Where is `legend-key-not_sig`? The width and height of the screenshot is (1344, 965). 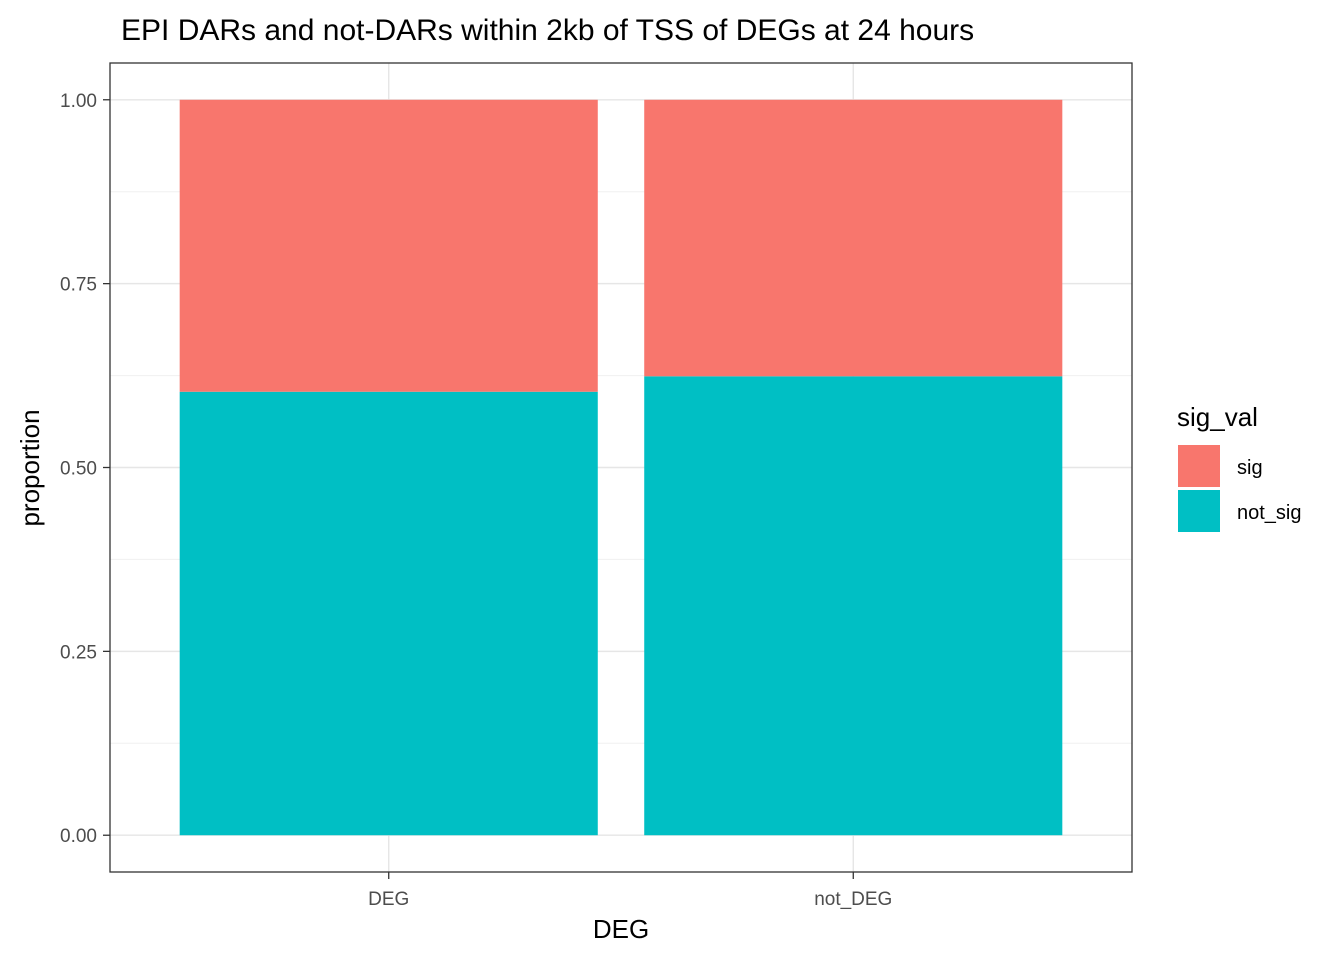
legend-key-not_sig is located at coordinates (1199, 511).